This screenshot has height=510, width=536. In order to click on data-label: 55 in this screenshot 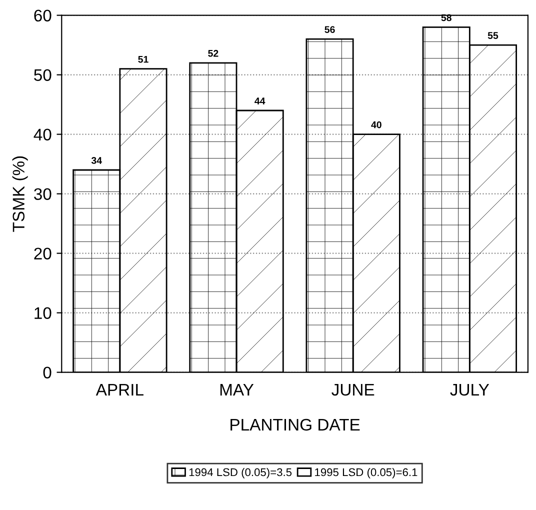, I will do `click(493, 35)`.